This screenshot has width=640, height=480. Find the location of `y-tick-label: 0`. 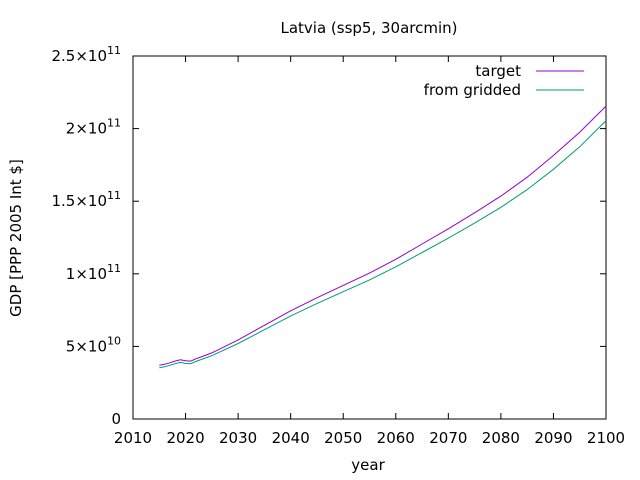

y-tick-label: 0 is located at coordinates (116, 419).